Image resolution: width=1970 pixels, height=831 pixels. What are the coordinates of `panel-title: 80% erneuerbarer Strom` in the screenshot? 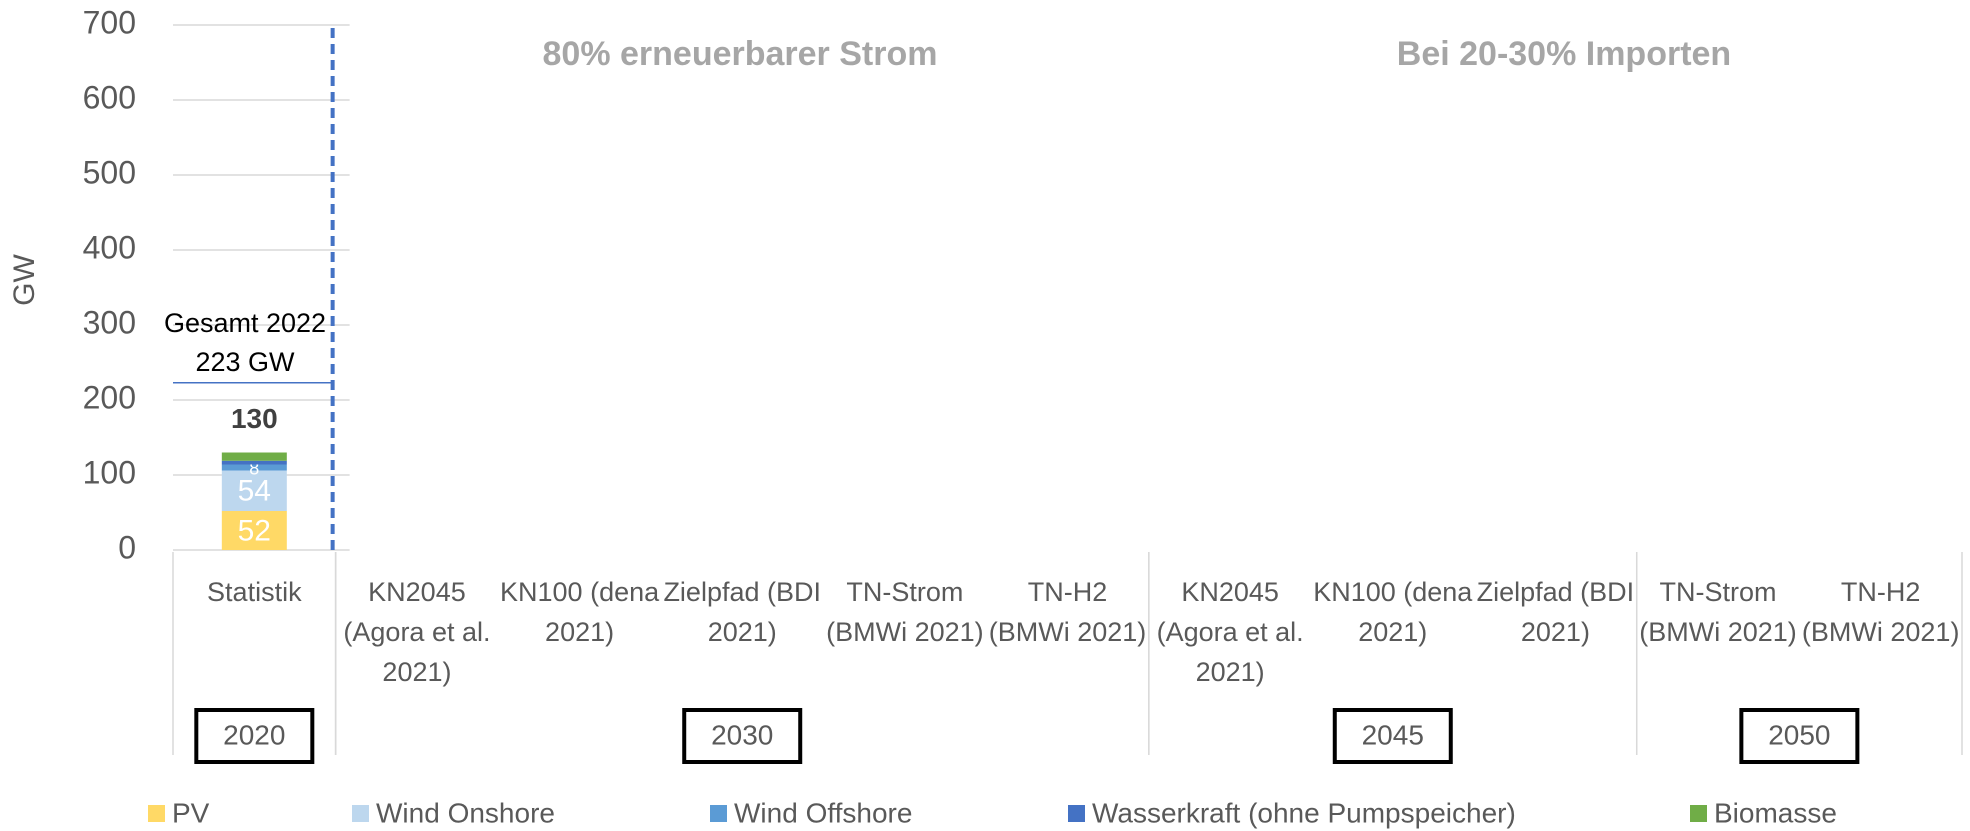 It's located at (740, 54).